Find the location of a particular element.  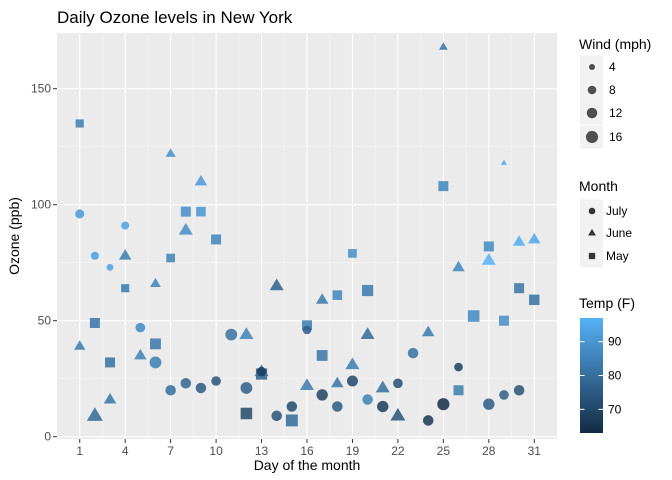

x-axis-title: Day of the month is located at coordinates (307, 465).